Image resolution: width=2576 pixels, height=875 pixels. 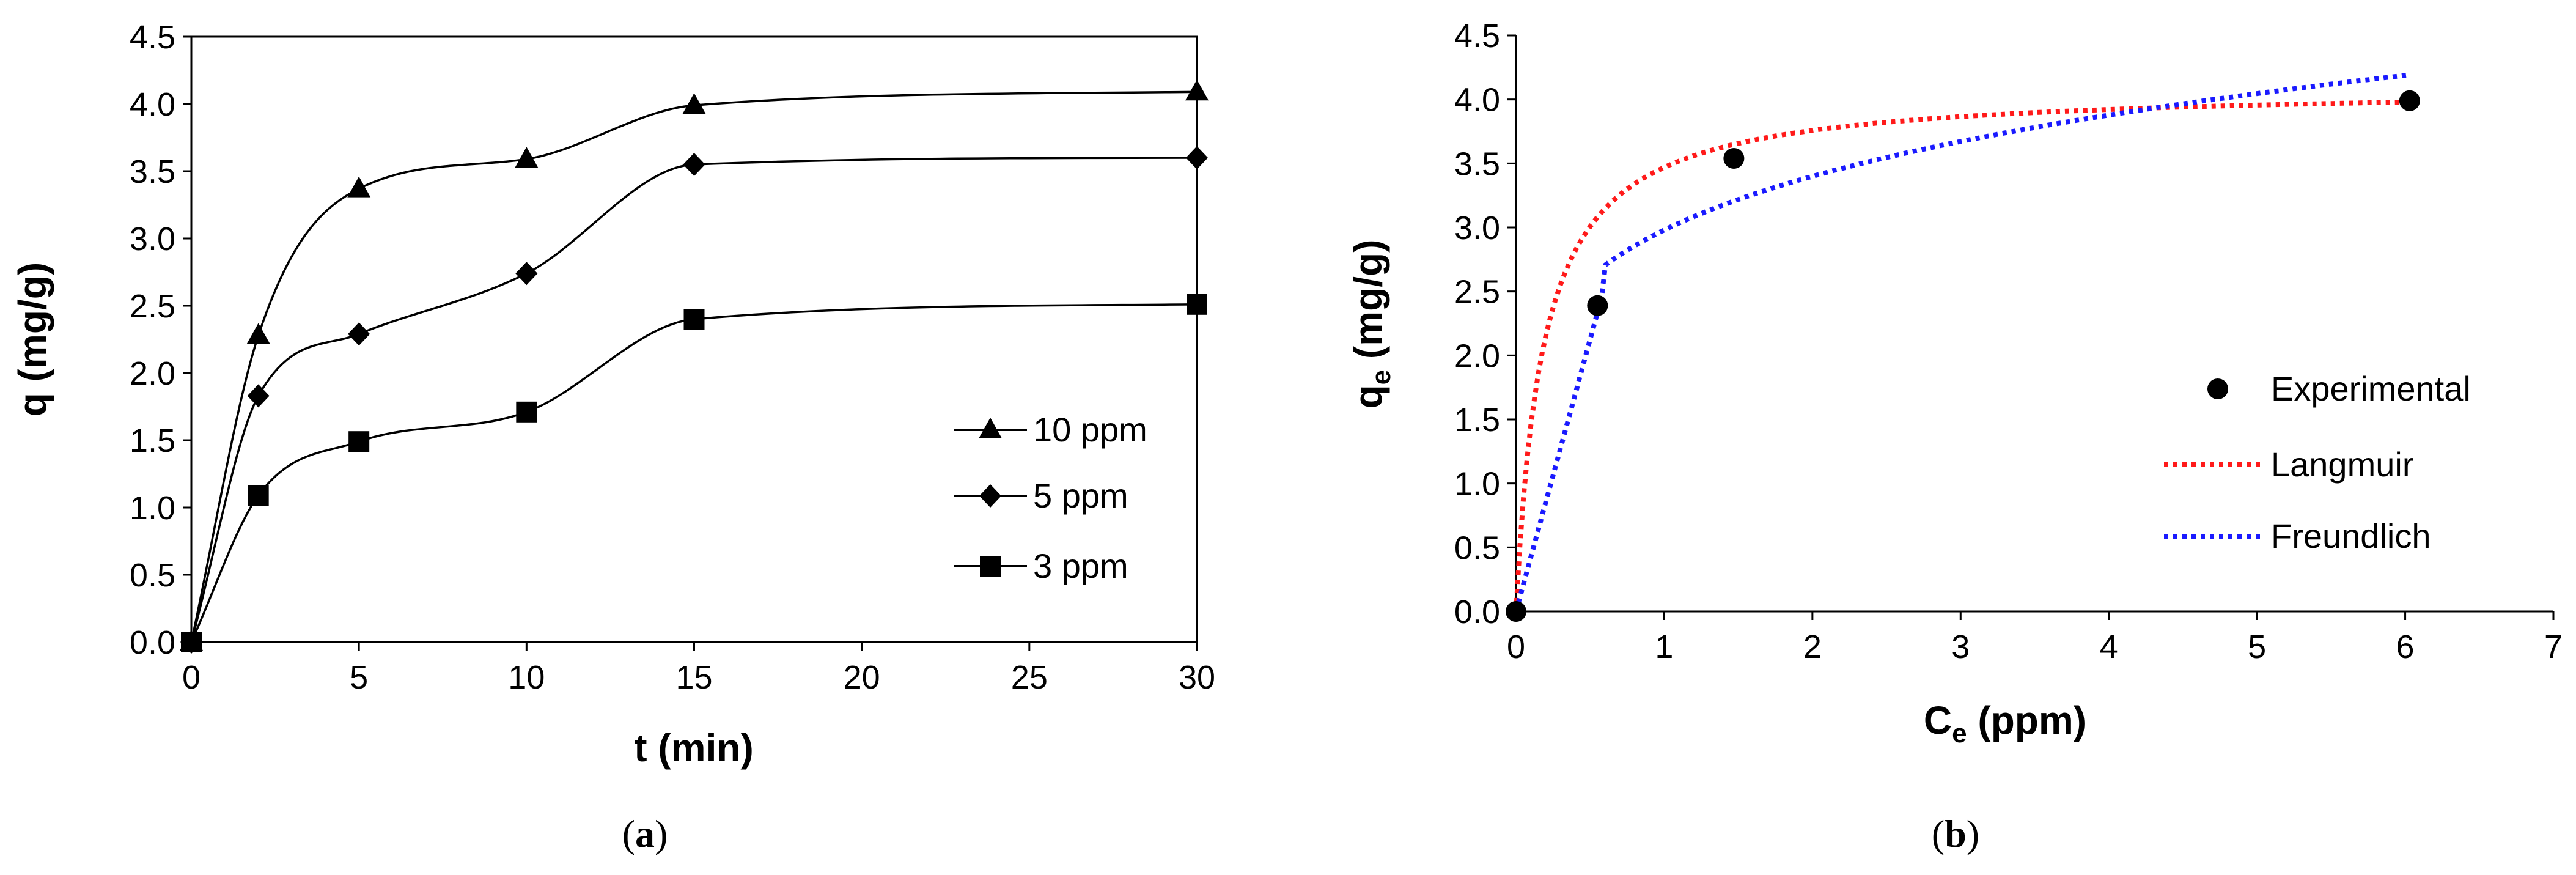 I want to click on legend-item-5ppm: 5 ppm, so click(x=1041, y=495).